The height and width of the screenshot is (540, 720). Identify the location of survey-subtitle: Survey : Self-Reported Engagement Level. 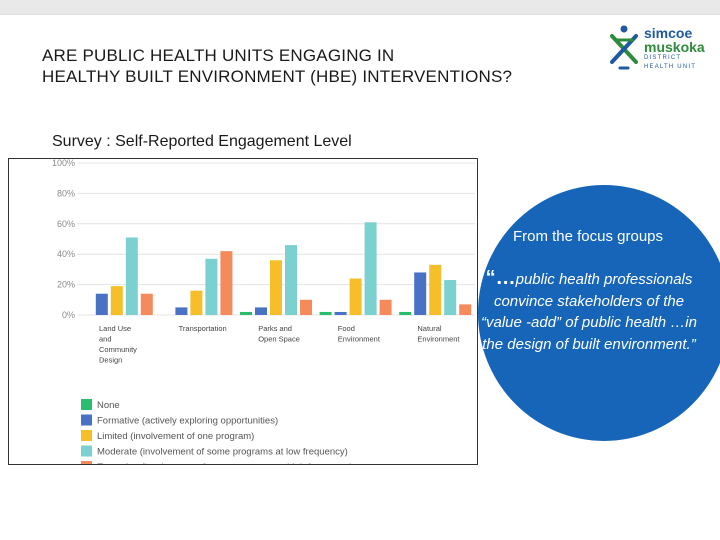
(202, 141).